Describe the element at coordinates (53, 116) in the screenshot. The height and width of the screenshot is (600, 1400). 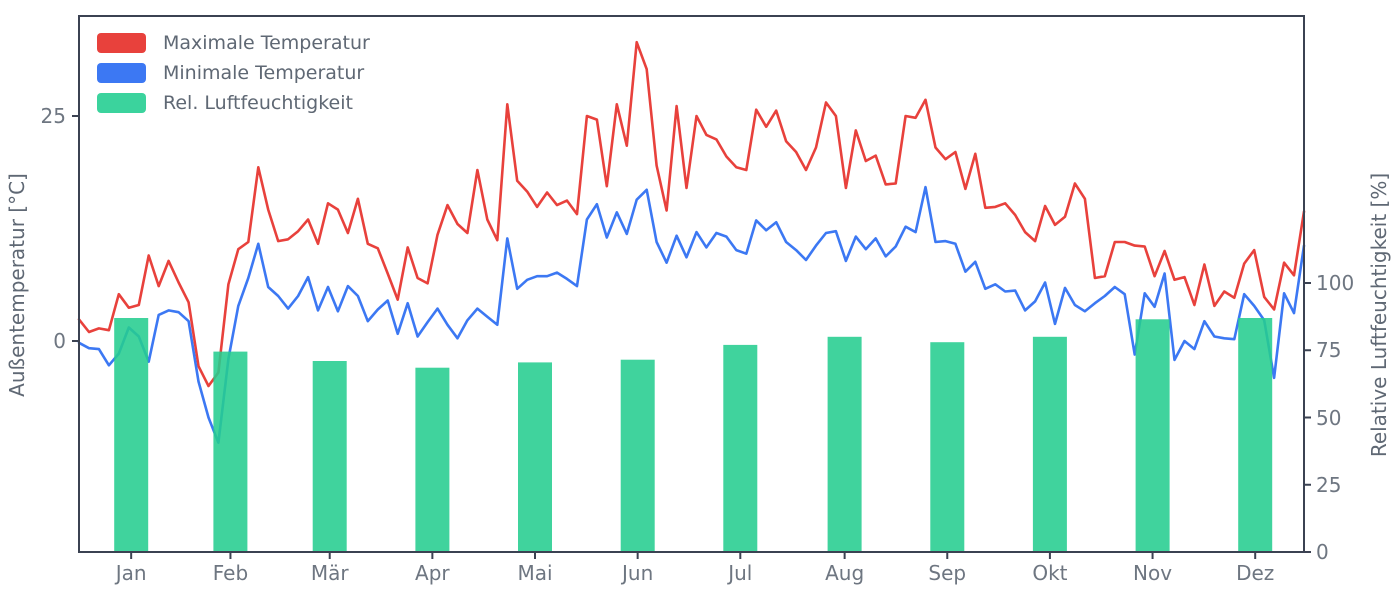
I see `left-axis-tick-25: 25` at that location.